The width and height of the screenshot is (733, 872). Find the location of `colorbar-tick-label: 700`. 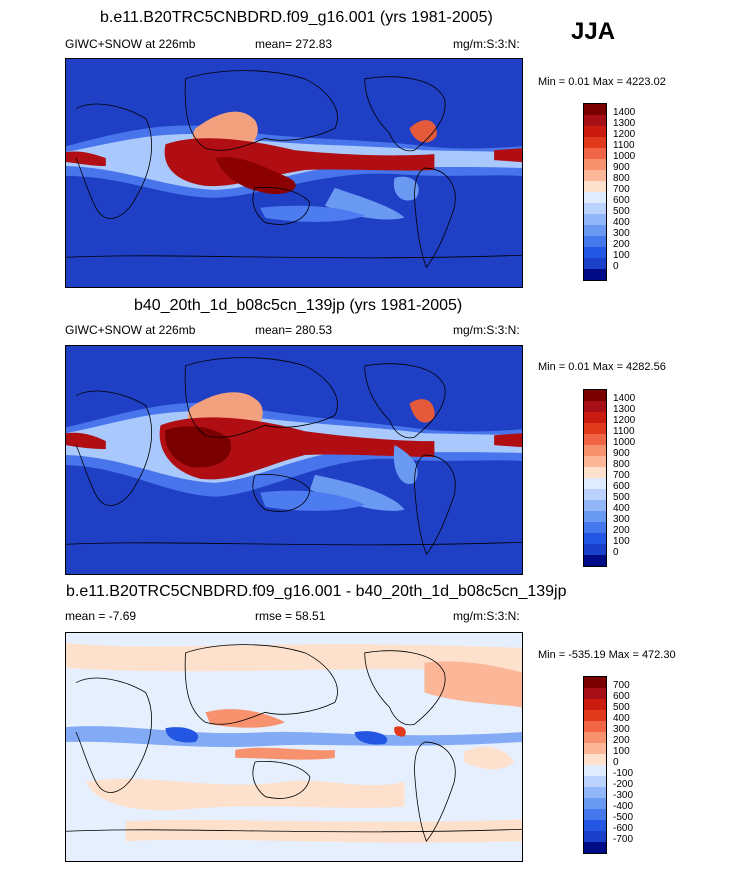

colorbar-tick-label: 700 is located at coordinates (621, 189).